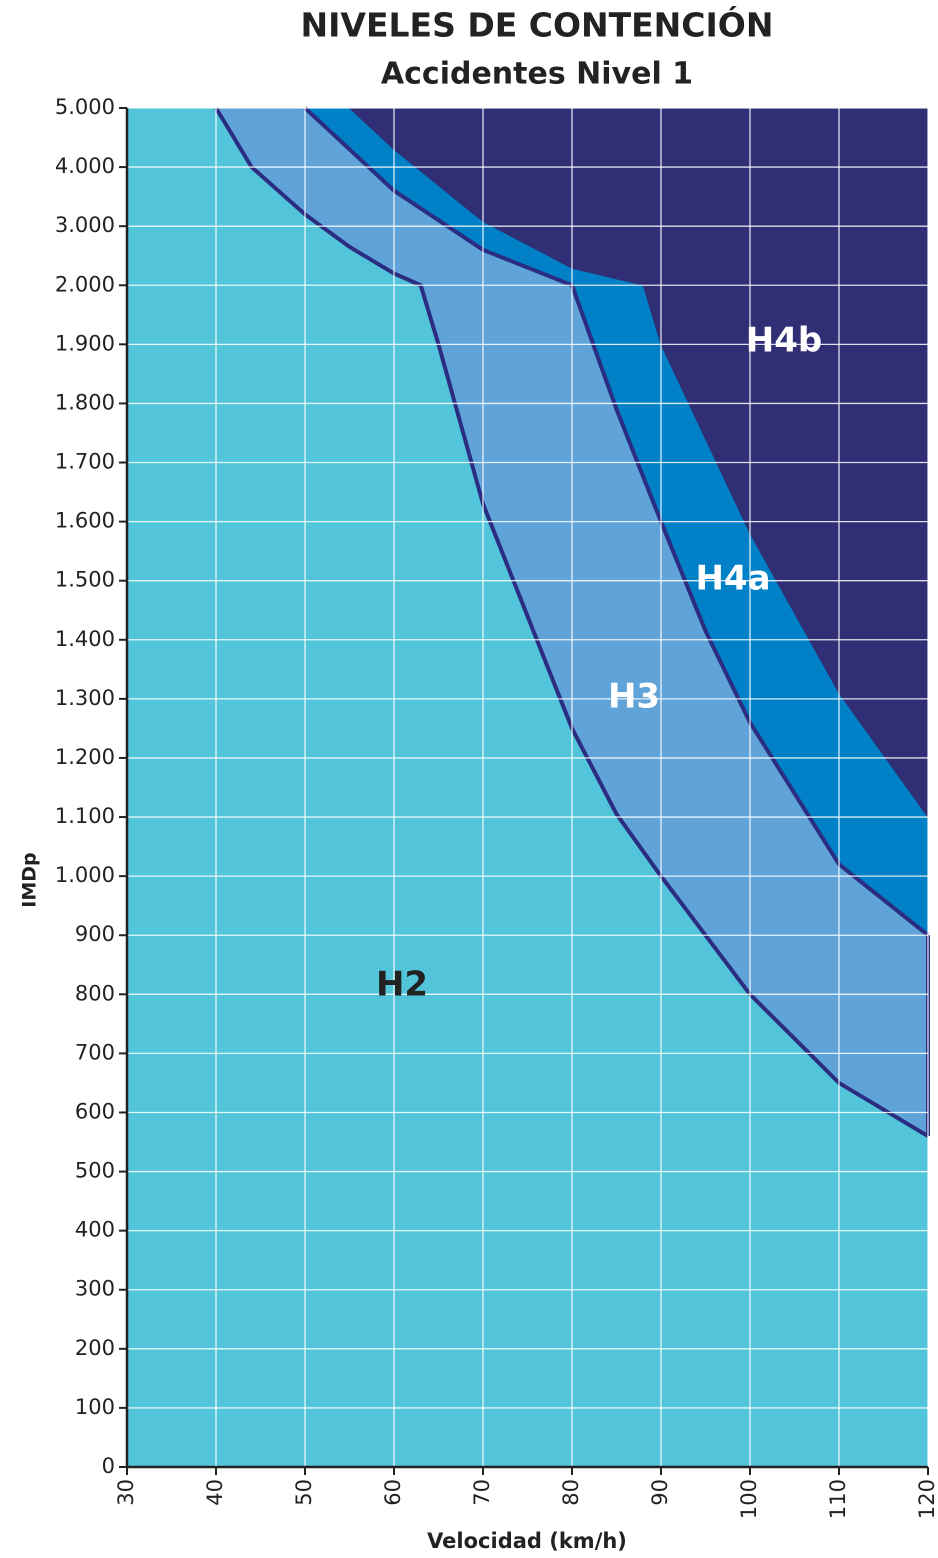  What do you see at coordinates (85, 107) in the screenshot?
I see `y-tick-label: 5.000` at bounding box center [85, 107].